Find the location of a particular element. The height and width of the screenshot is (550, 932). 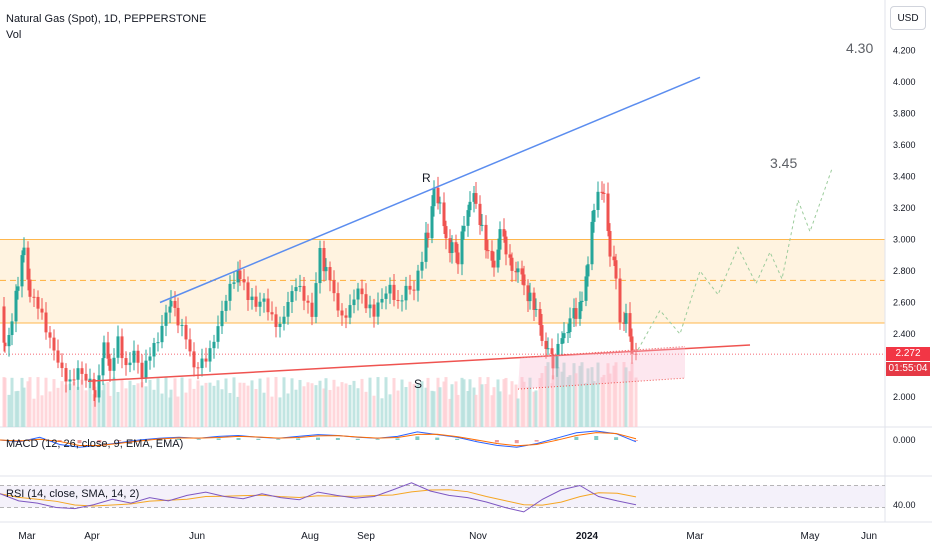

resistance-label: R is located at coordinates (426, 178).